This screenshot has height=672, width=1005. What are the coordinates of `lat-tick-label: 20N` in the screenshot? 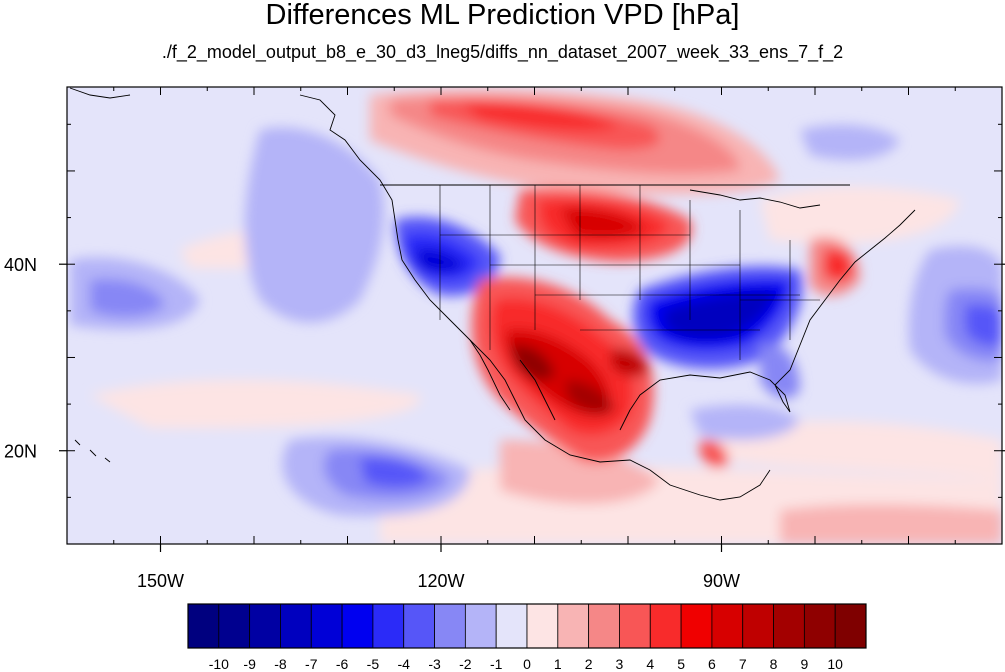 It's located at (20, 452).